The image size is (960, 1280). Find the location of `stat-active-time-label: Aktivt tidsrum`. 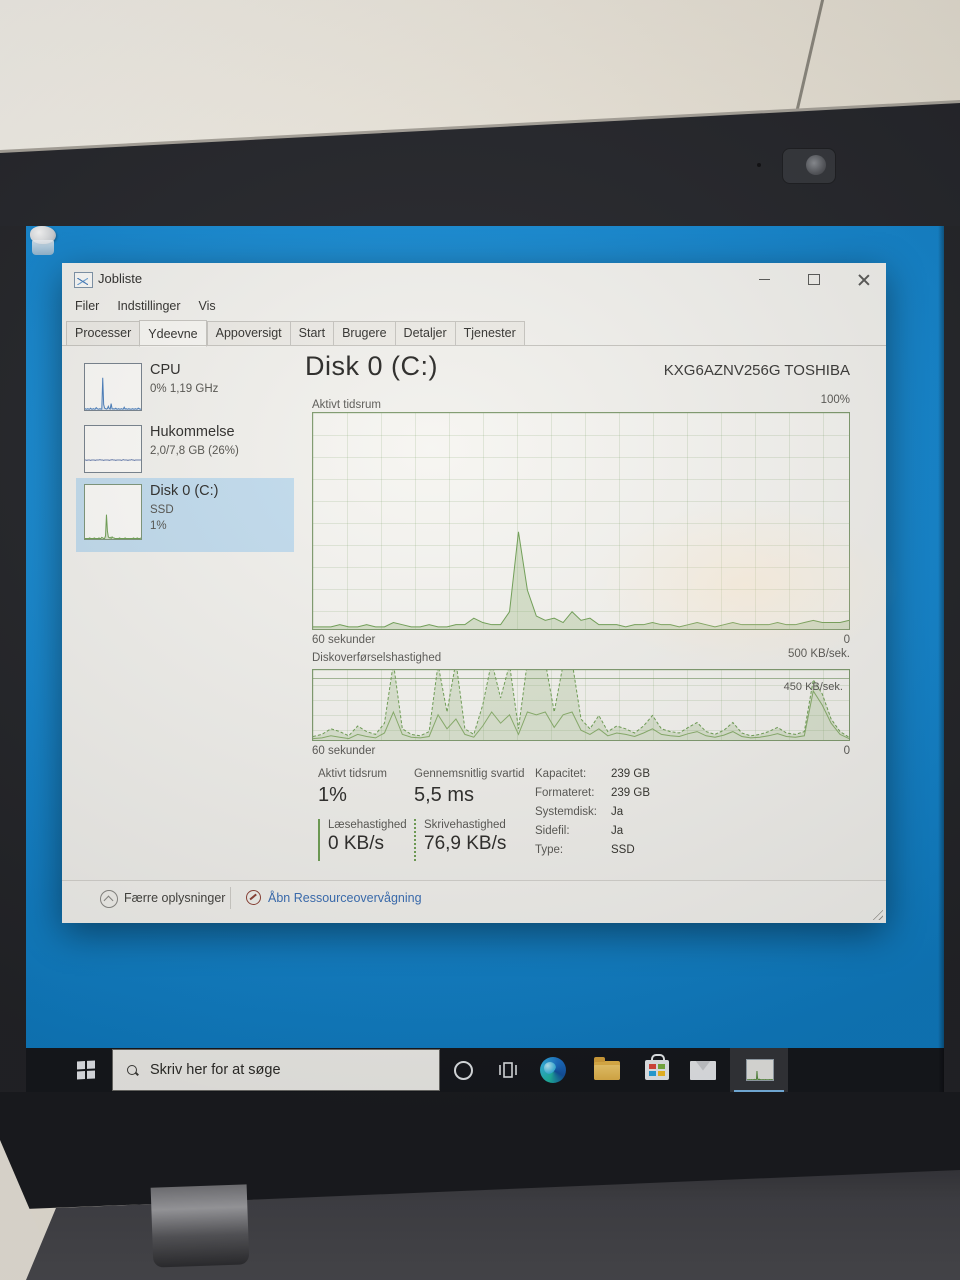

stat-active-time-label: Aktivt tidsrum is located at coordinates (353, 774).